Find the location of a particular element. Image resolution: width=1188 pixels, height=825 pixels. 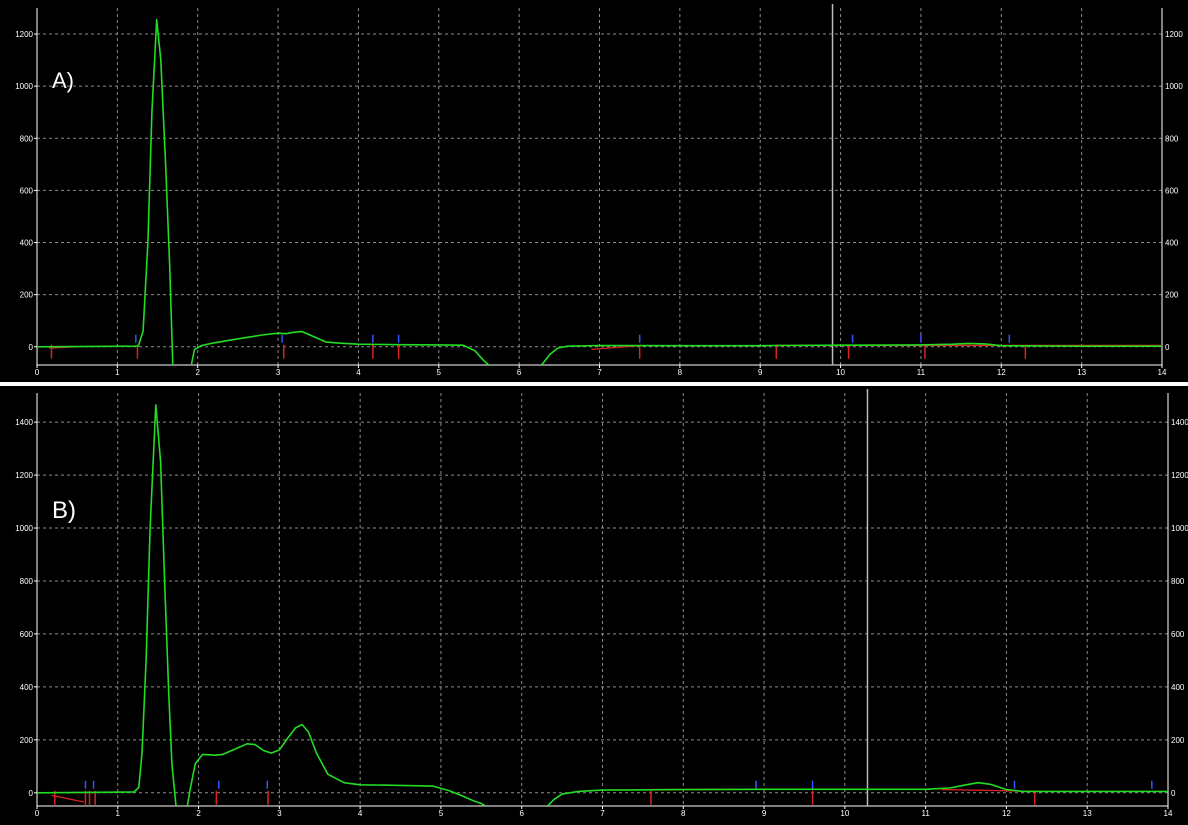

panel-label: A) is located at coordinates (63, 80).